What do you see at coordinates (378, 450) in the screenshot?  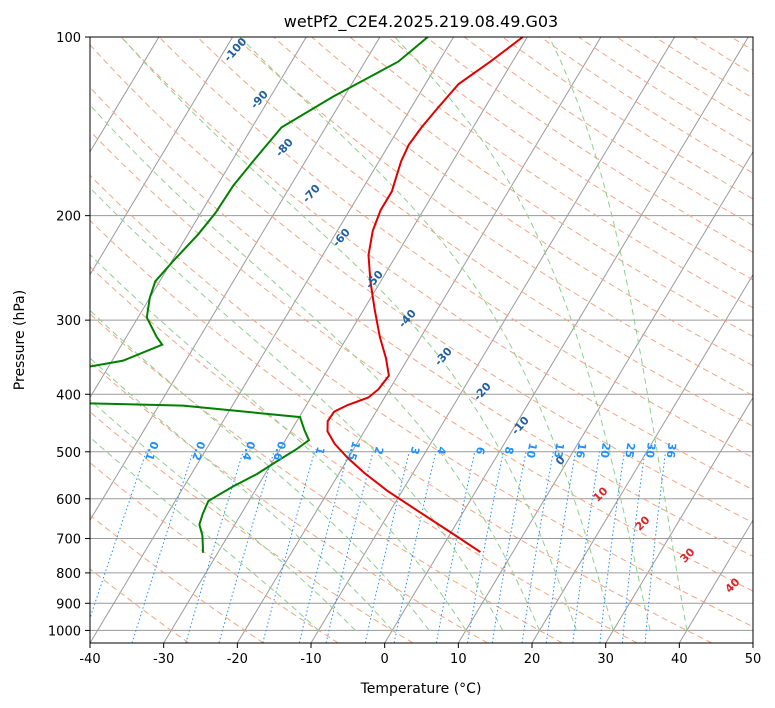 I see `mixing-ratio-label: 2` at bounding box center [378, 450].